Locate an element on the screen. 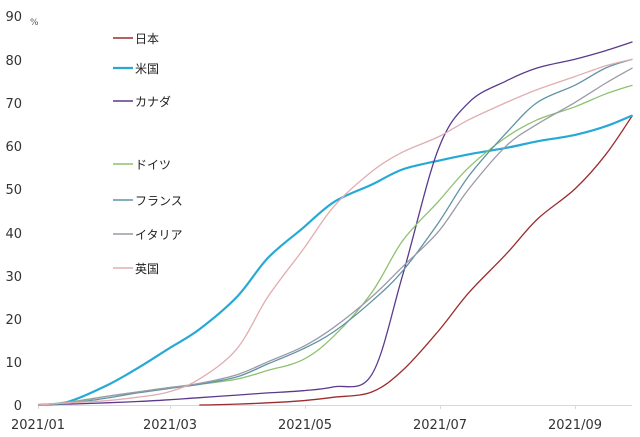 This screenshot has height=437, width=640. legend-item-usa: 米国 is located at coordinates (136, 69).